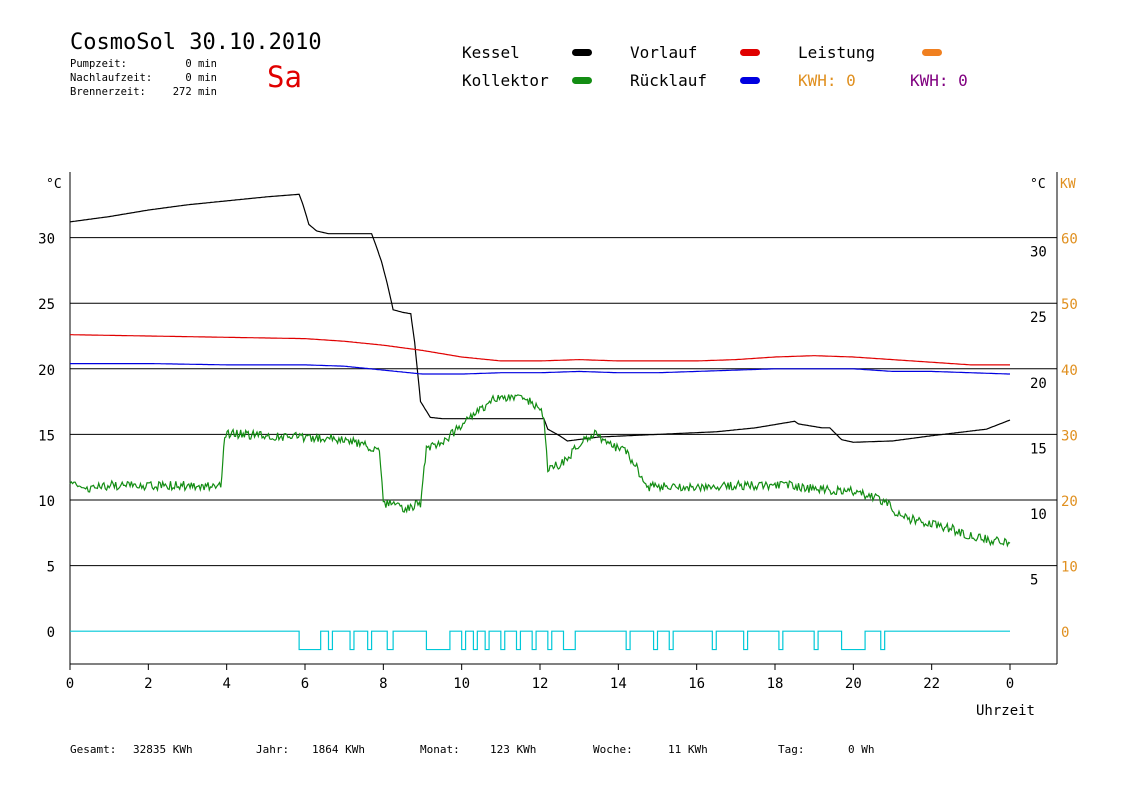  I want to click on x-tick-3: 6, so click(305, 684).